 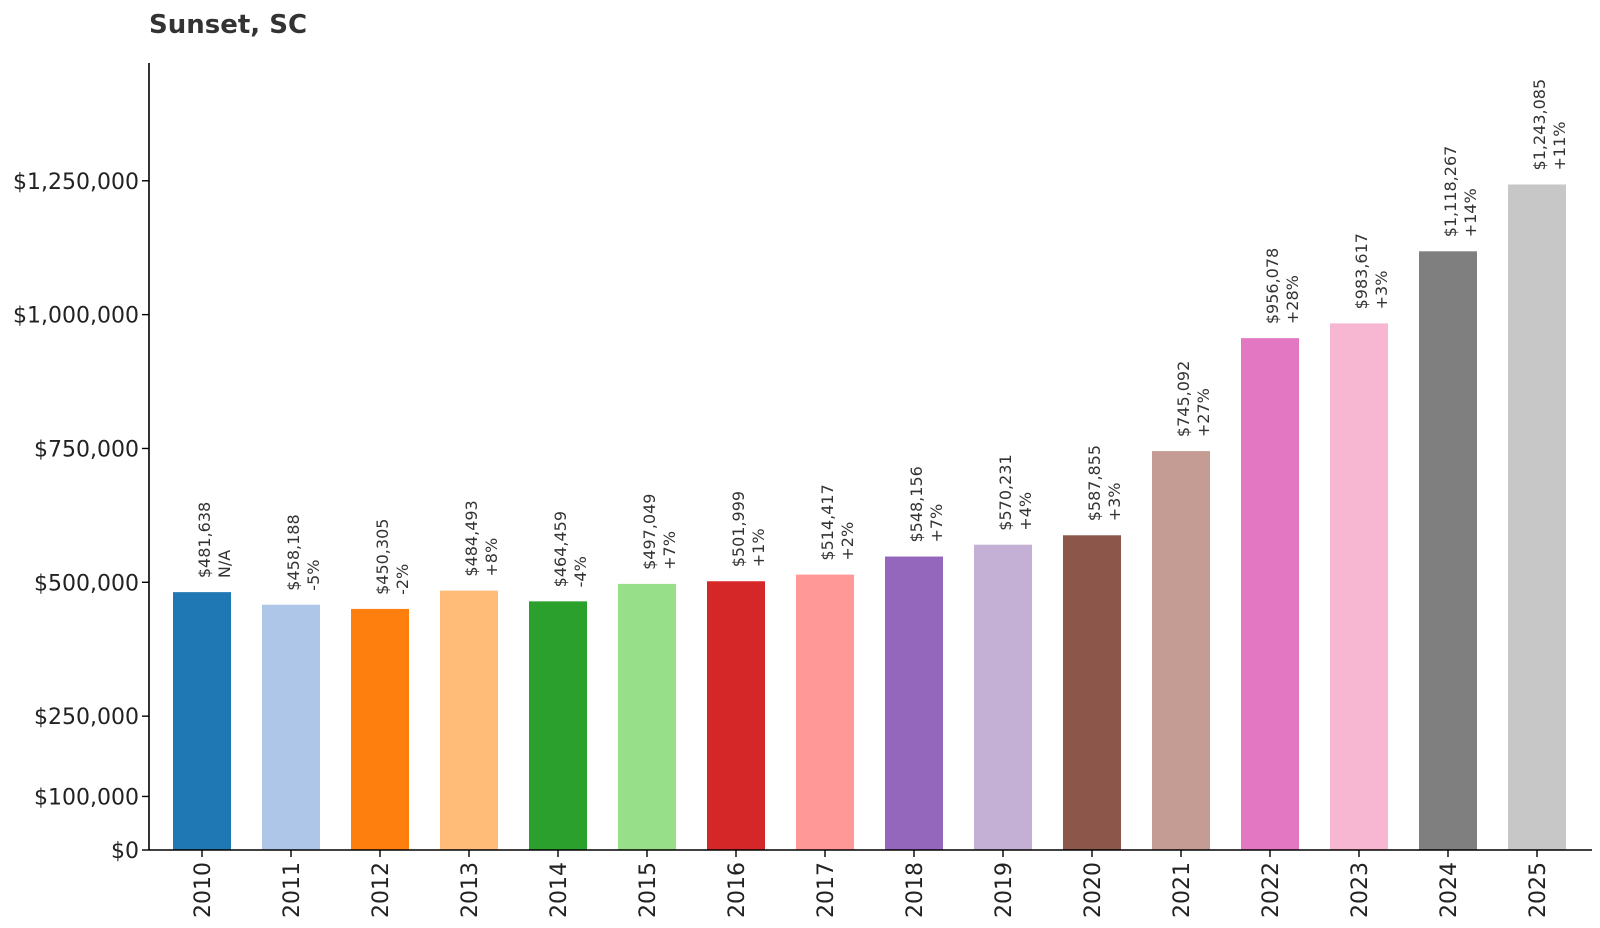 What do you see at coordinates (558, 725) in the screenshot?
I see `bar-2014` at bounding box center [558, 725].